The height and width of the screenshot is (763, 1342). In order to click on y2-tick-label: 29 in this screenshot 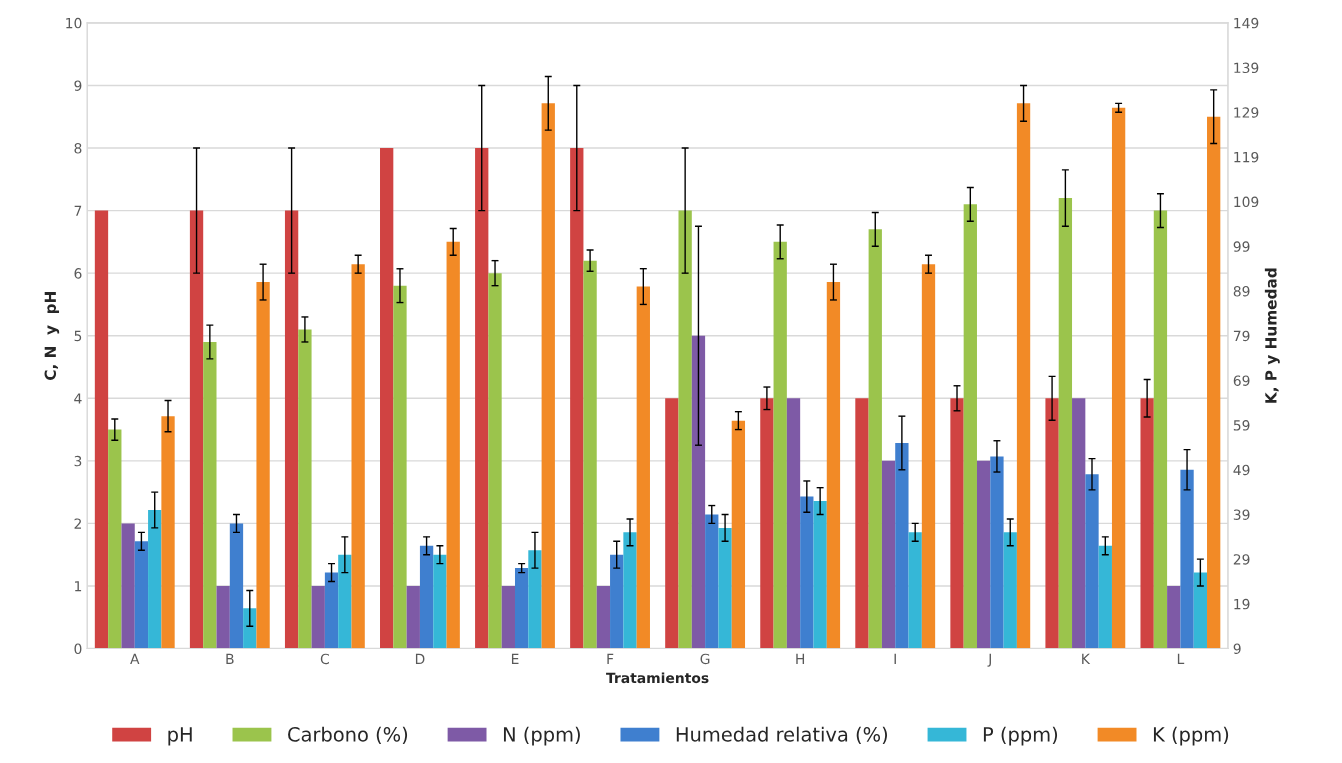, I will do `click(1241, 559)`.